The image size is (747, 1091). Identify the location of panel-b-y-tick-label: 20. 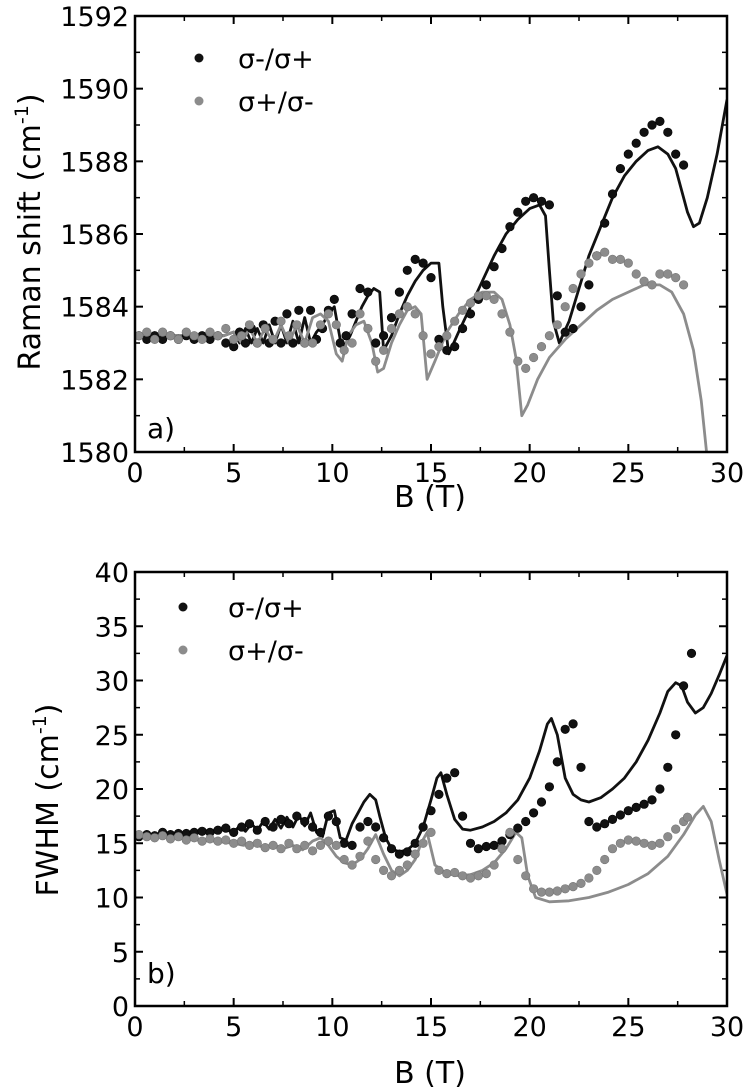
(112, 790).